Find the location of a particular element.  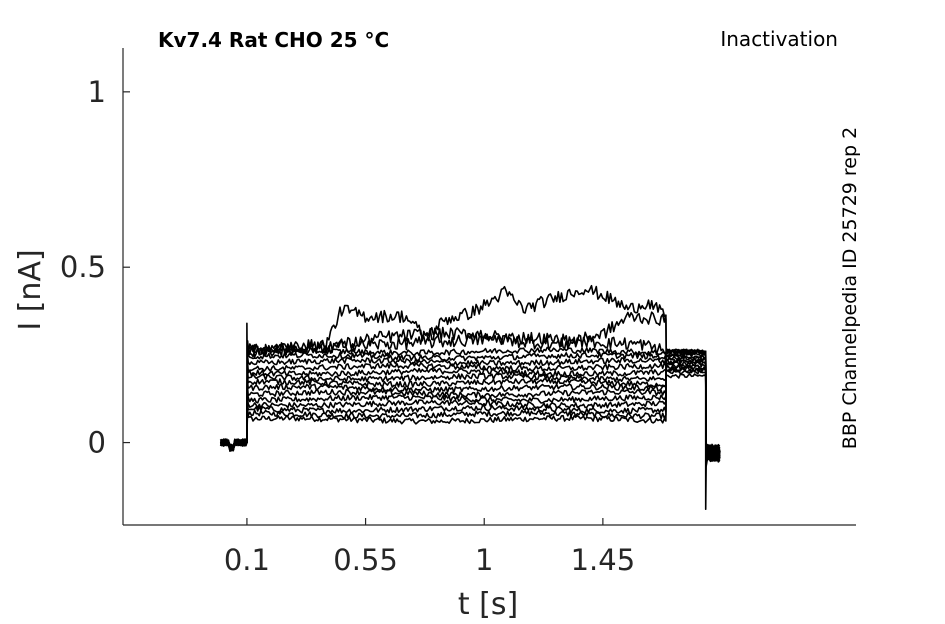

protocol-label: Inactivation is located at coordinates (779, 39).